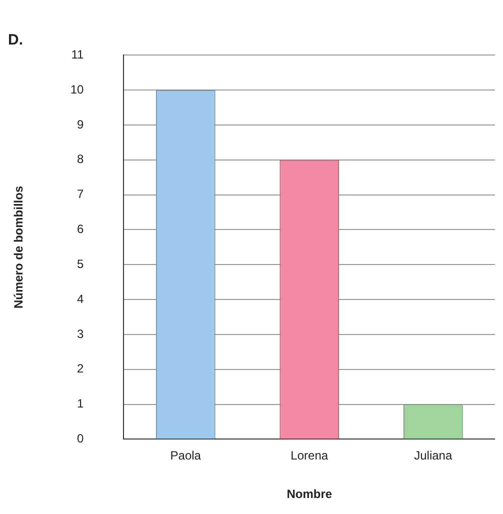 The height and width of the screenshot is (514, 503). What do you see at coordinates (80, 333) in the screenshot?
I see `y-tick-label: 3` at bounding box center [80, 333].